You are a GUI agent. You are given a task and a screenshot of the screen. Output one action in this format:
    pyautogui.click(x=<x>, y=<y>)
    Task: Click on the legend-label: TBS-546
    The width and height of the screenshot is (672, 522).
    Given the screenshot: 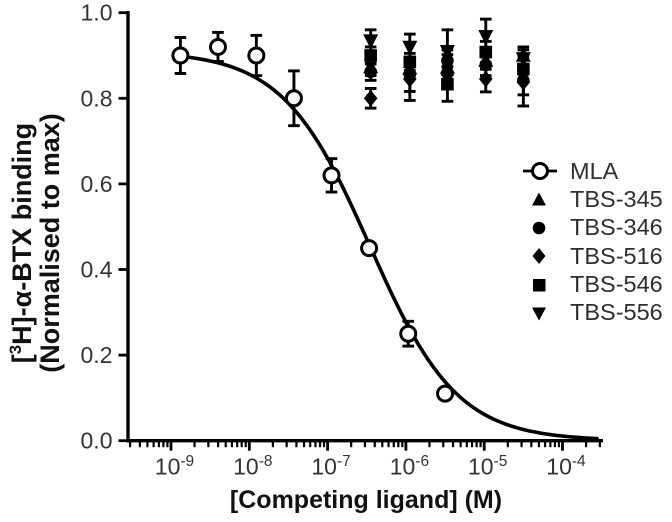 What is the action you would take?
    pyautogui.click(x=616, y=284)
    